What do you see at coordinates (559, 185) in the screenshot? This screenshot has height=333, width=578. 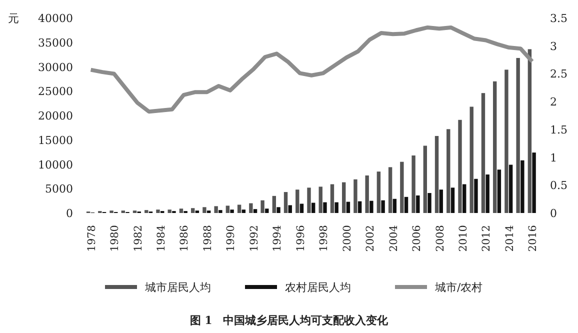 I see `y2-tick-label: 0.5` at bounding box center [559, 185].